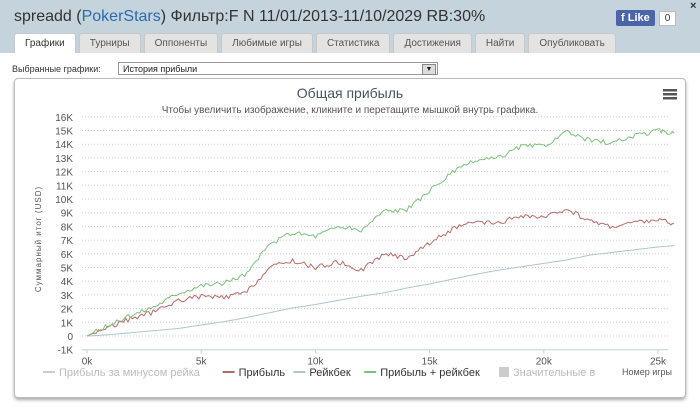 The height and width of the screenshot is (412, 700). Describe the element at coordinates (430, 362) in the screenshot. I see `x-tick-label: 15k` at that location.